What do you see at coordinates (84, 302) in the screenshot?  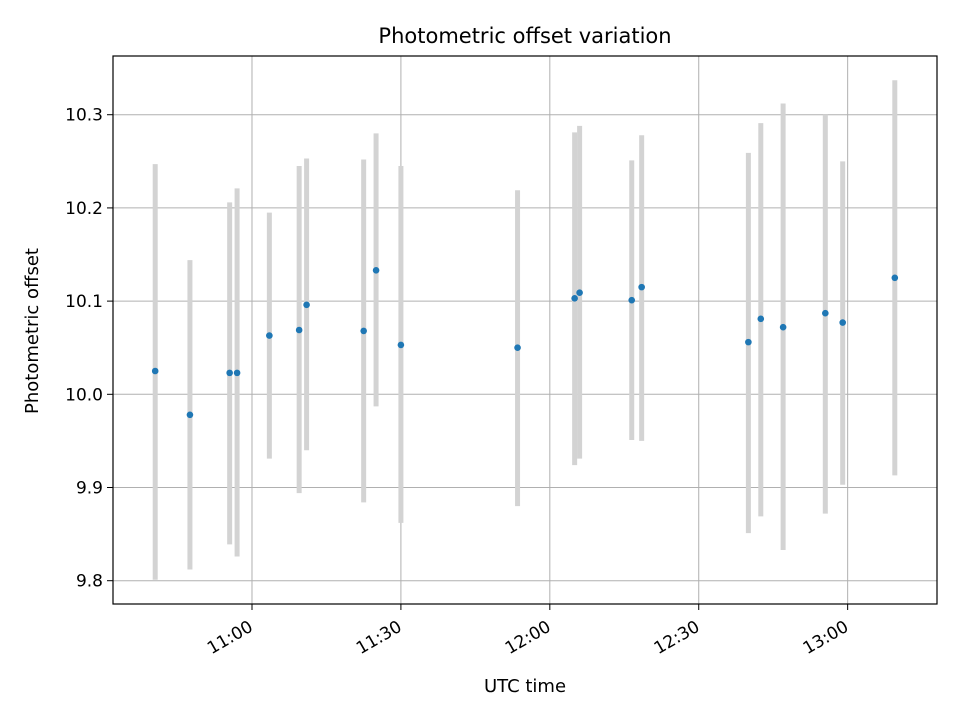 I see `y-tick-label: 10.1` at bounding box center [84, 302].